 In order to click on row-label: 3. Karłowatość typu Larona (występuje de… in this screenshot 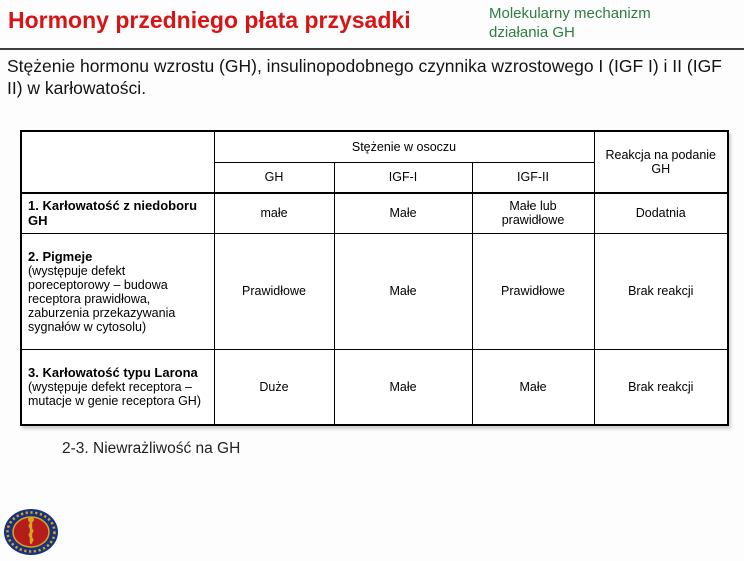, I will do `click(117, 387)`.